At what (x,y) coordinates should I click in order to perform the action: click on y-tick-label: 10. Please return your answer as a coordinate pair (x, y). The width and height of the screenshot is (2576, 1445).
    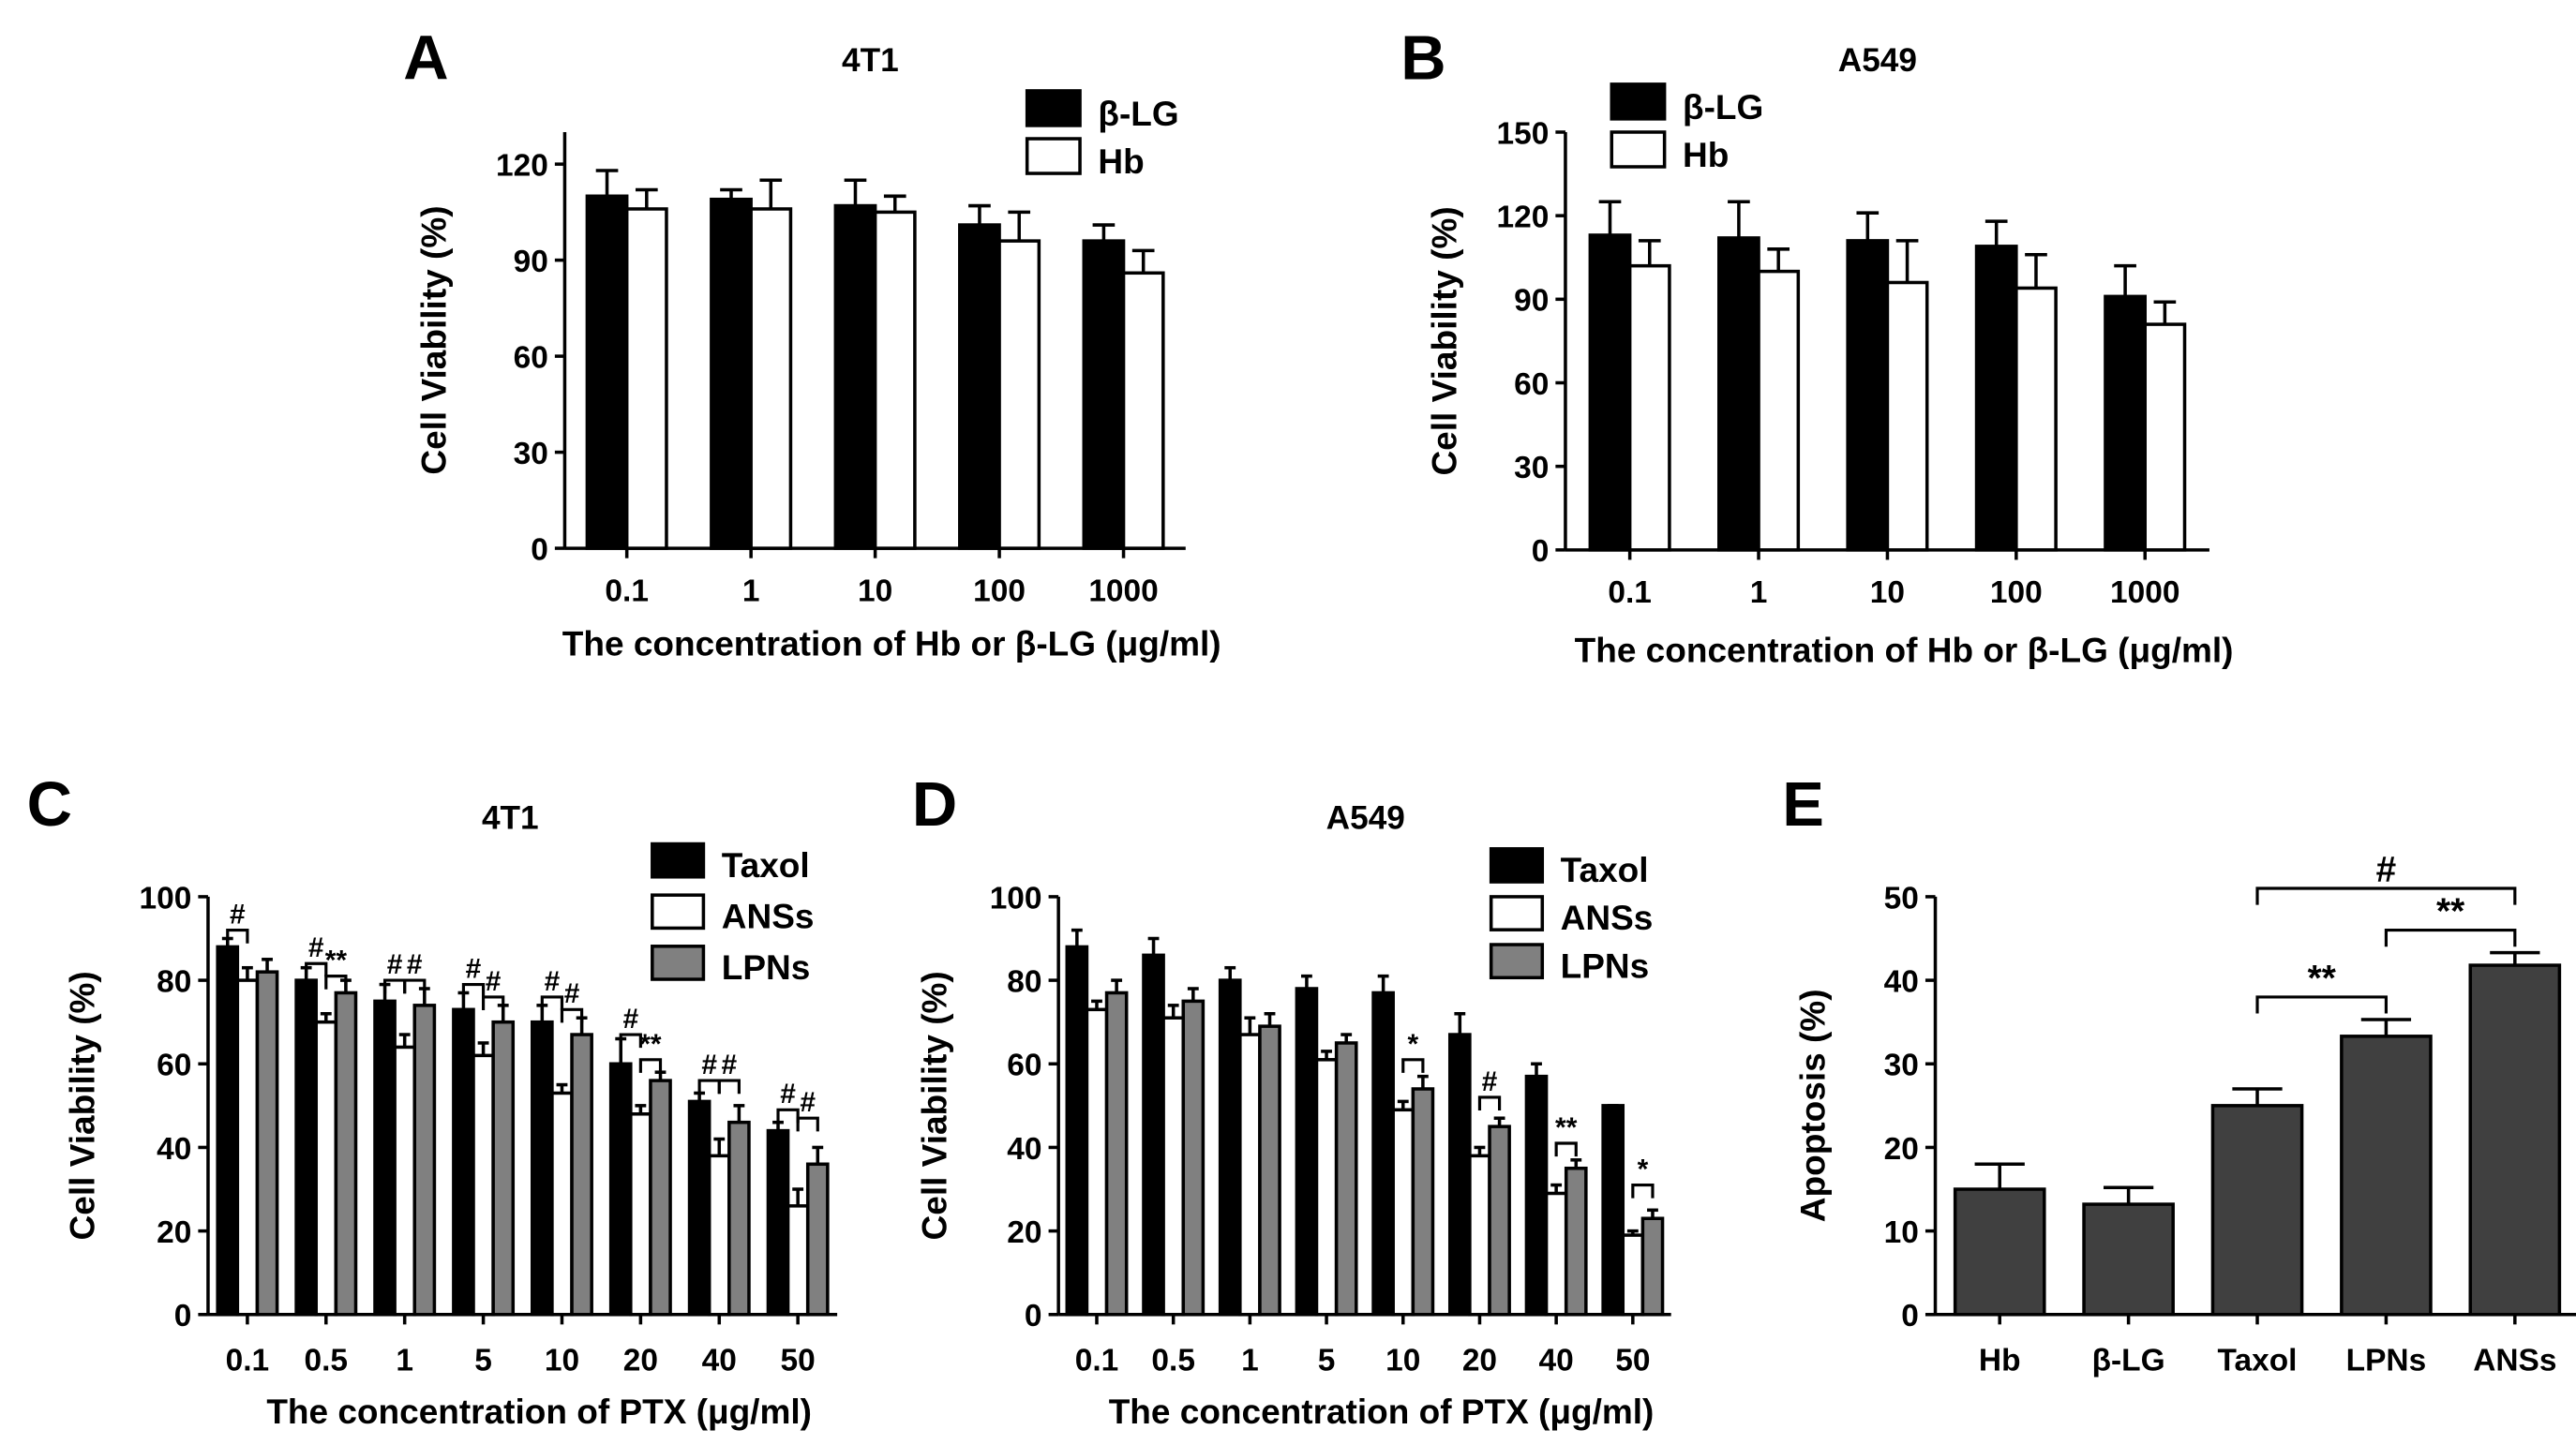
    Looking at the image, I should click on (1902, 1232).